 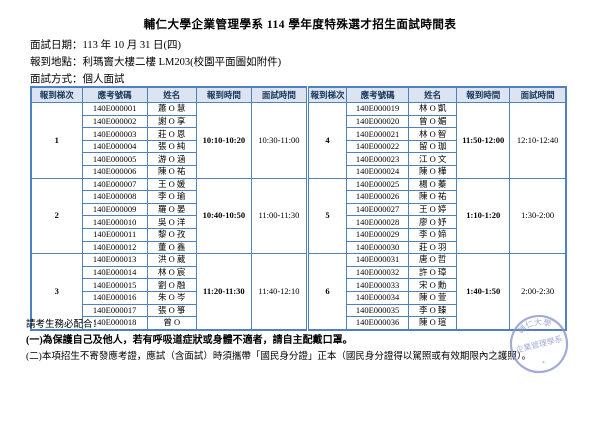 What do you see at coordinates (326, 216) in the screenshot?
I see `batch-cell: 5` at bounding box center [326, 216].